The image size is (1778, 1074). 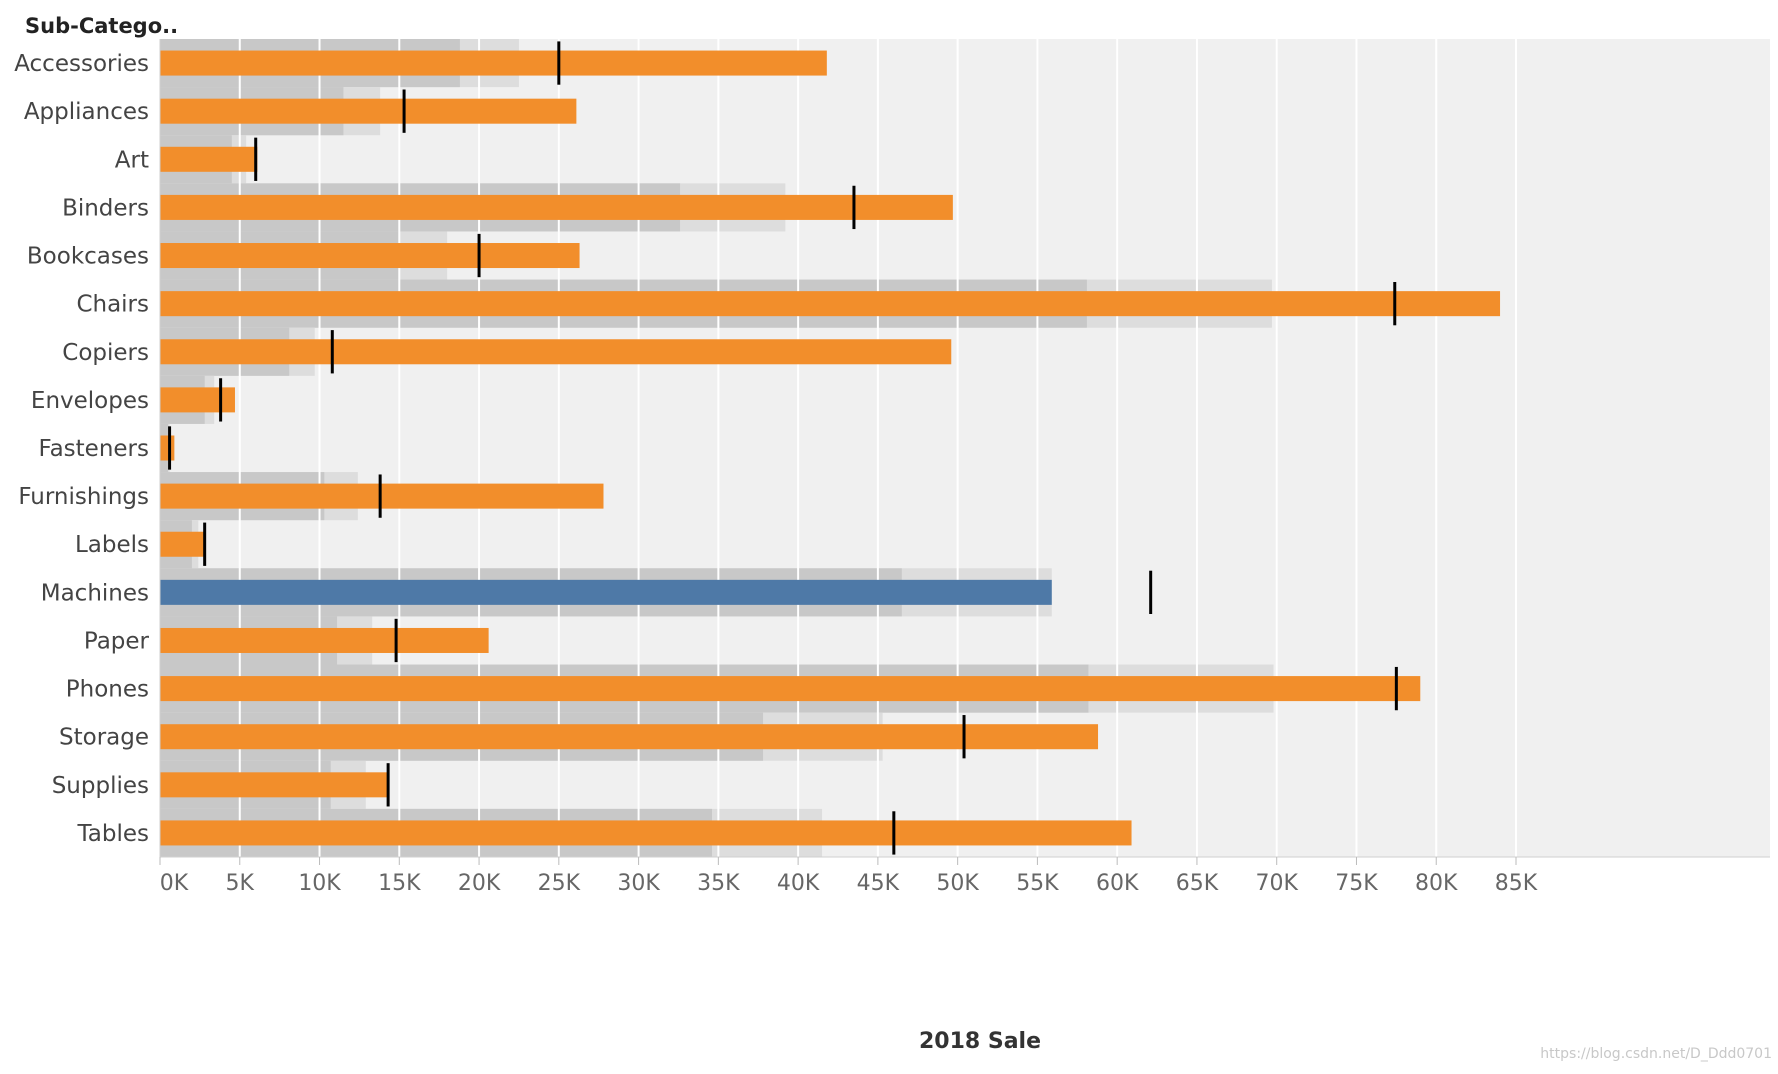 I want to click on x-tick-label: 15K, so click(x=399, y=883).